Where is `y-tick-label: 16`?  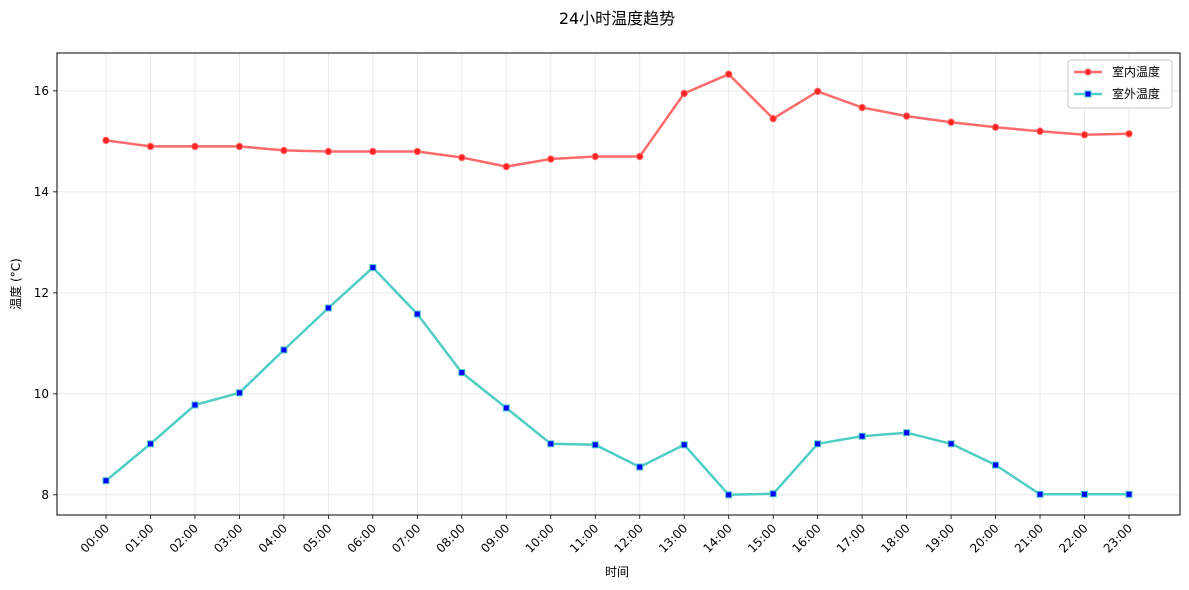
y-tick-label: 16 is located at coordinates (41, 91).